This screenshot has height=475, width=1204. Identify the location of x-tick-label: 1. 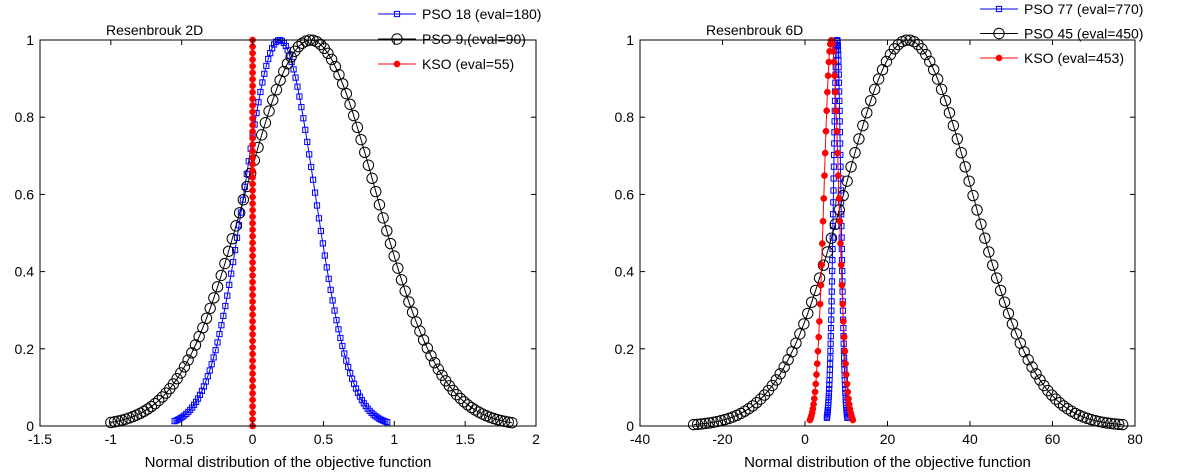
(394, 439).